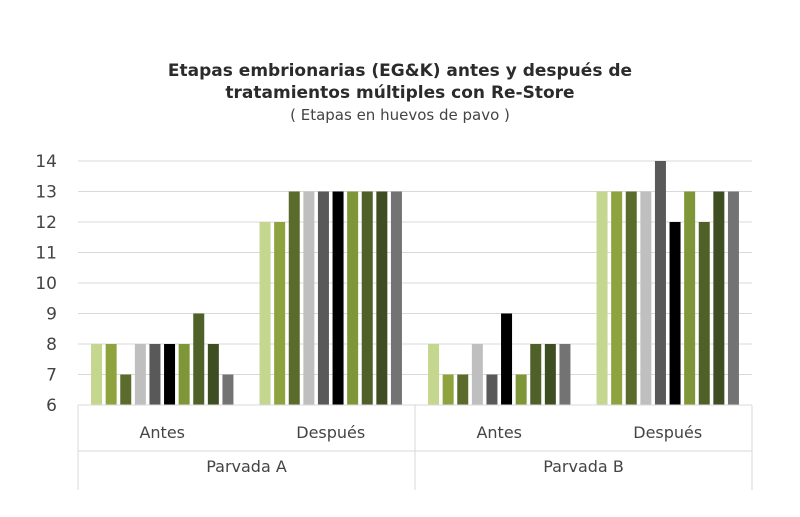 The width and height of the screenshot is (800, 517). Describe the element at coordinates (400, 115) in the screenshot. I see `chart-subtitle: ( Etapas en huevos de pavo )` at that location.